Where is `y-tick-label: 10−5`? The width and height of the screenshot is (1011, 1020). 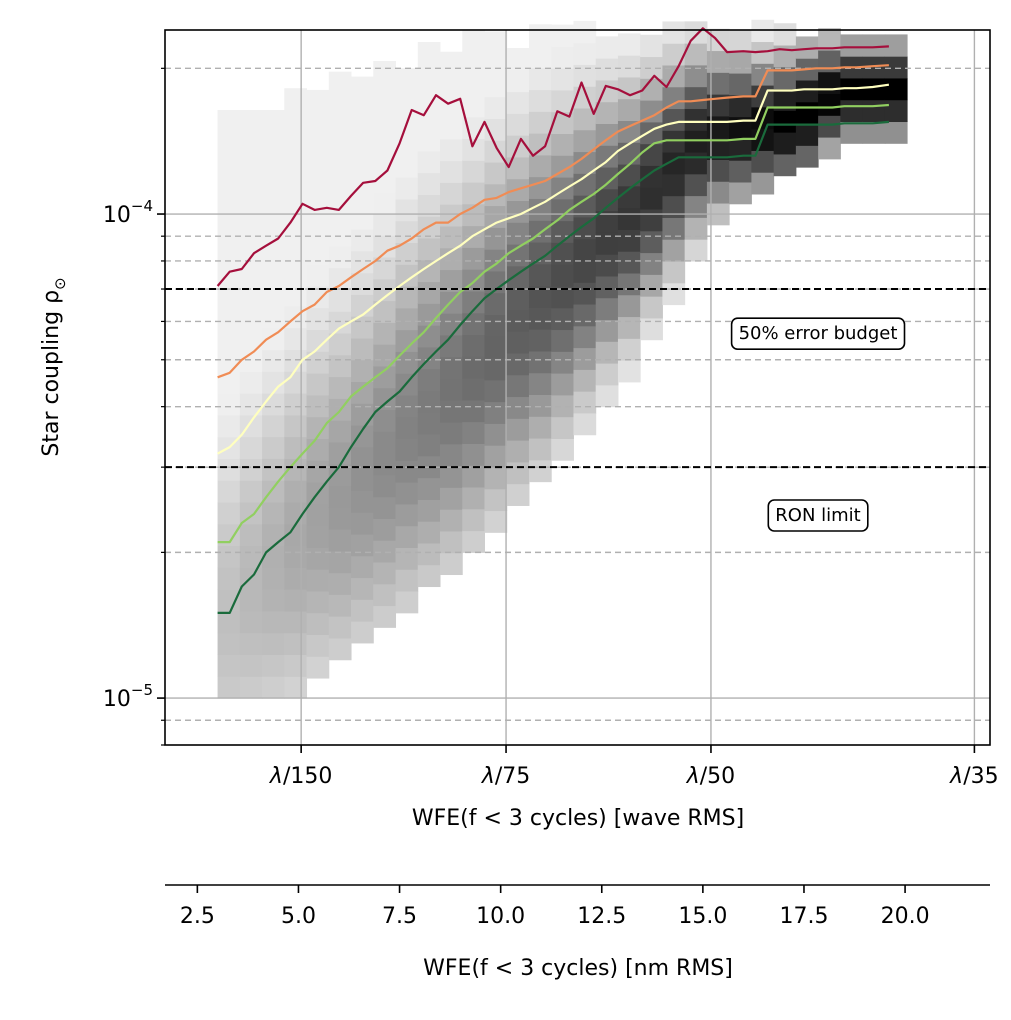
y-tick-label: 10−5 is located at coordinates (128, 696).